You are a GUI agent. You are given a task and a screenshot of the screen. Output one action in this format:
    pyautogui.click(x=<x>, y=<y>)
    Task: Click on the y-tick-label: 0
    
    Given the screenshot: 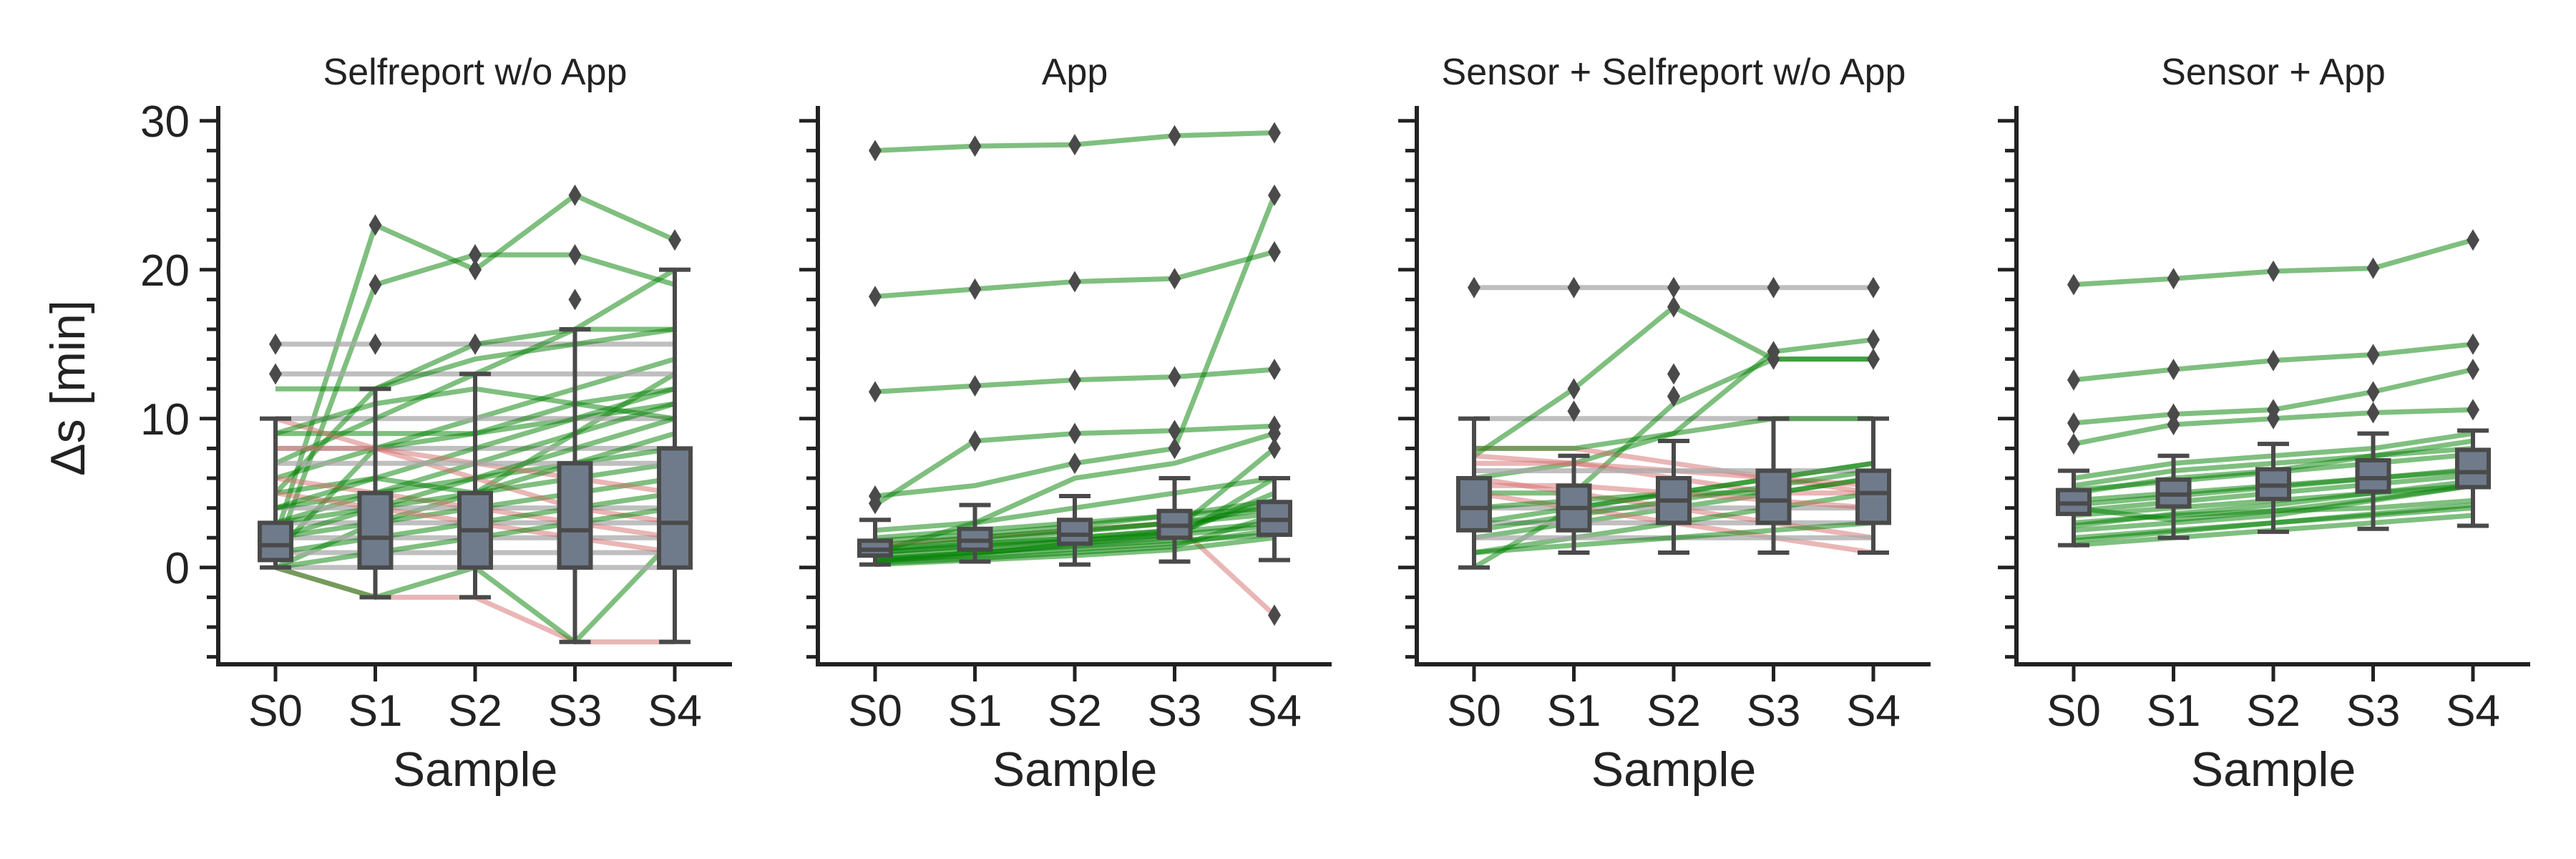 What is the action you would take?
    pyautogui.click(x=177, y=568)
    